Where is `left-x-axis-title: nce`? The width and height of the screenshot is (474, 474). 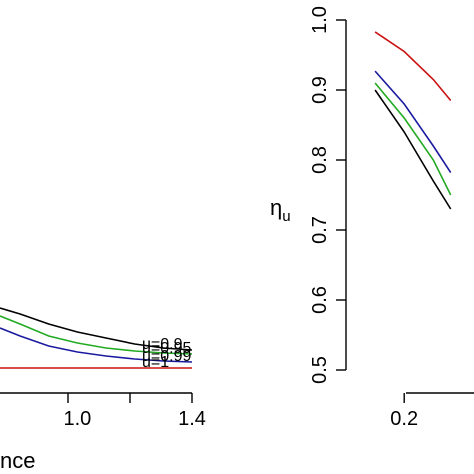 left-x-axis-title: nce is located at coordinates (17, 460).